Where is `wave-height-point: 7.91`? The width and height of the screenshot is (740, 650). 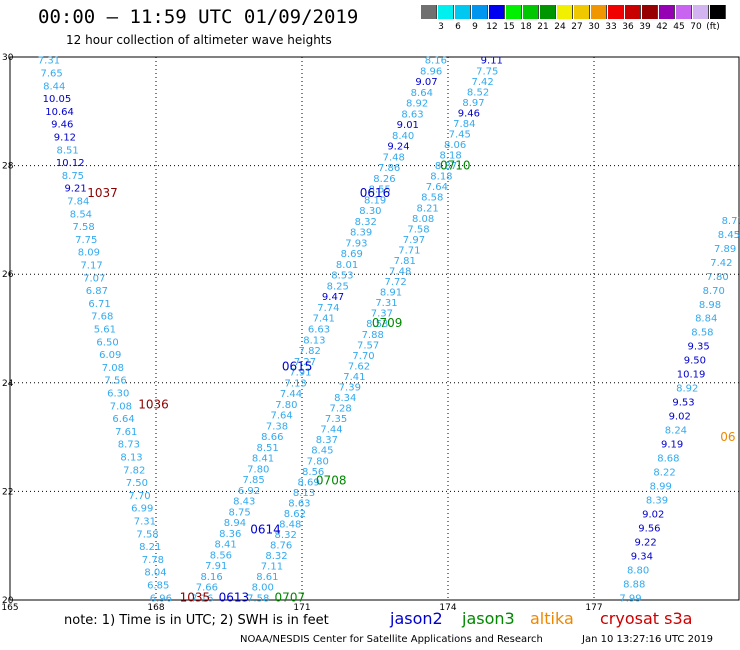 wave-height-point: 7.91 is located at coordinates (216, 566).